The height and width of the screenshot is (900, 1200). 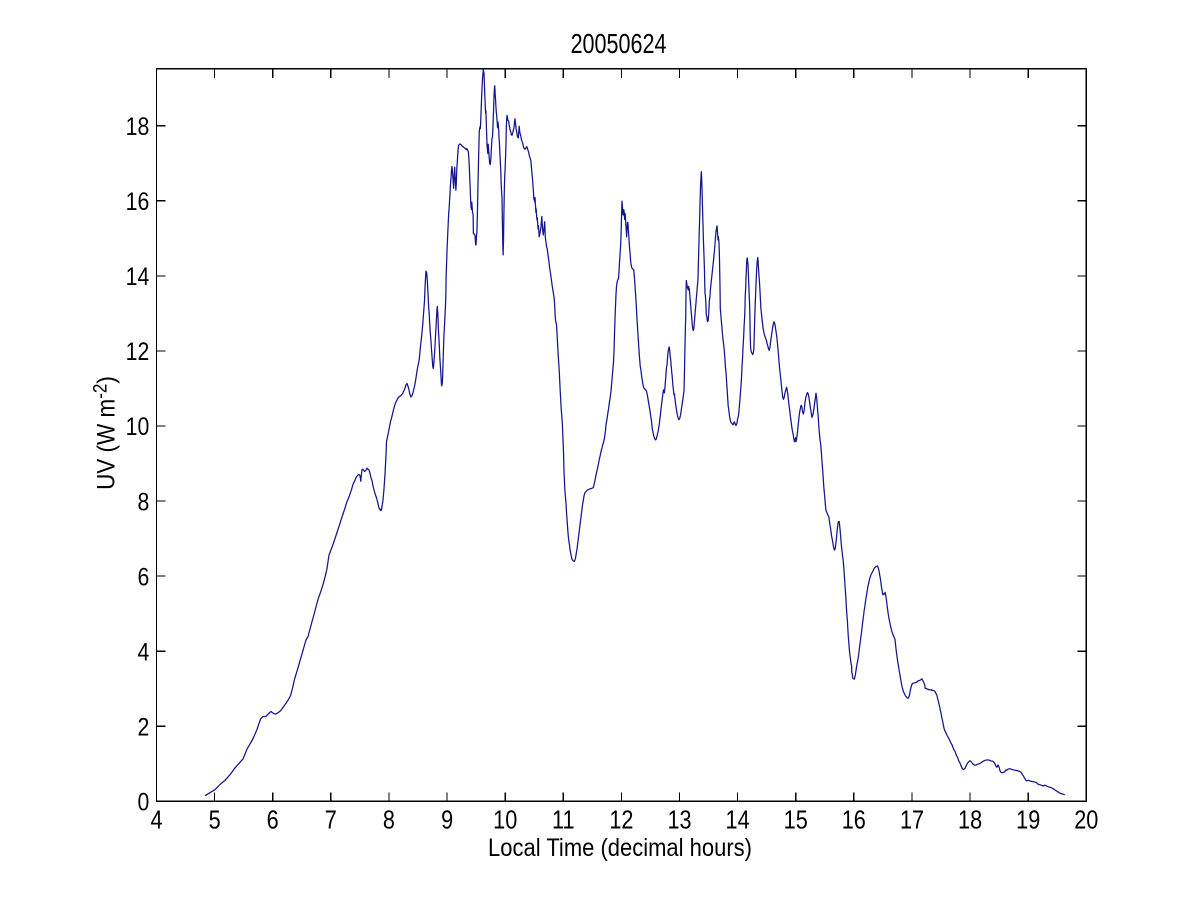 What do you see at coordinates (620, 848) in the screenshot?
I see `svg-text: Local Time (decimal hours)` at bounding box center [620, 848].